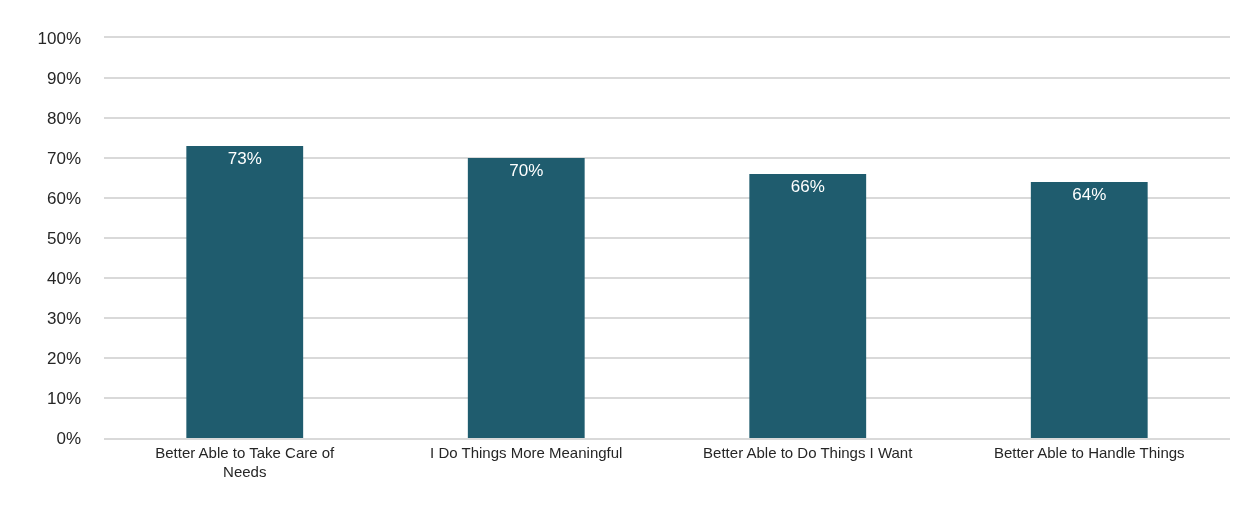  I want to click on y-tick-label: 80%, so click(63, 118).